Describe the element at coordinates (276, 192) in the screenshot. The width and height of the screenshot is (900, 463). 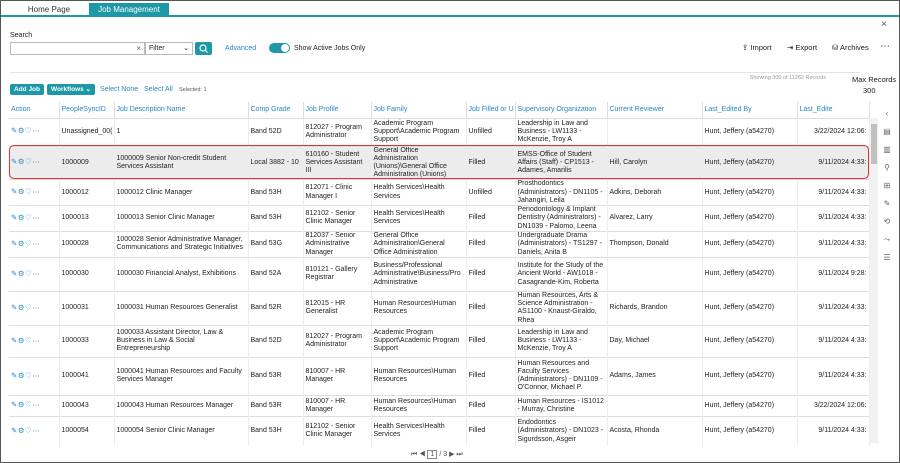
I see `cell-grade: Band 53H` at that location.